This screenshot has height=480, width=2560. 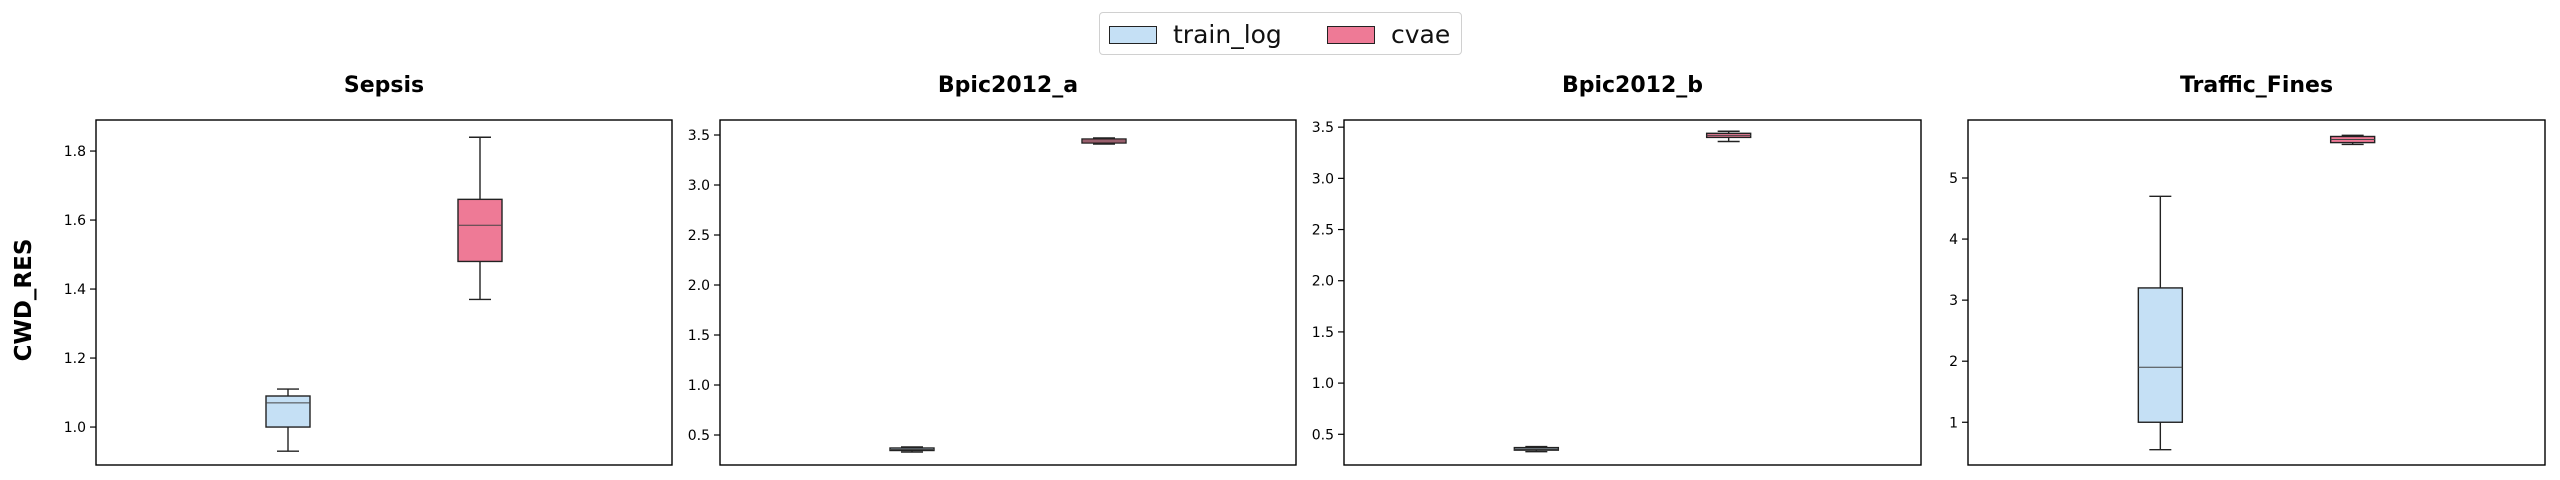 What do you see at coordinates (1421, 34) in the screenshot?
I see `legend-label-cvae: cvae` at bounding box center [1421, 34].